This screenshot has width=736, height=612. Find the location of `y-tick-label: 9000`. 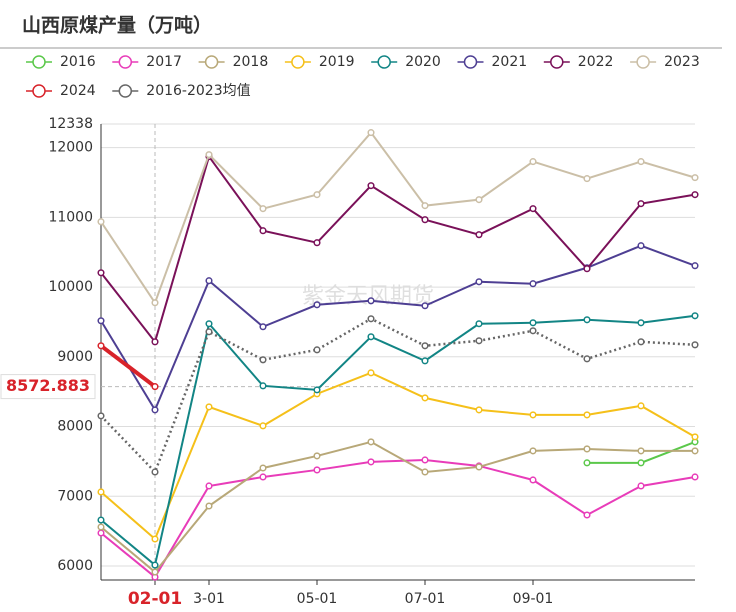

y-tick-label: 9000 is located at coordinates (75, 357).